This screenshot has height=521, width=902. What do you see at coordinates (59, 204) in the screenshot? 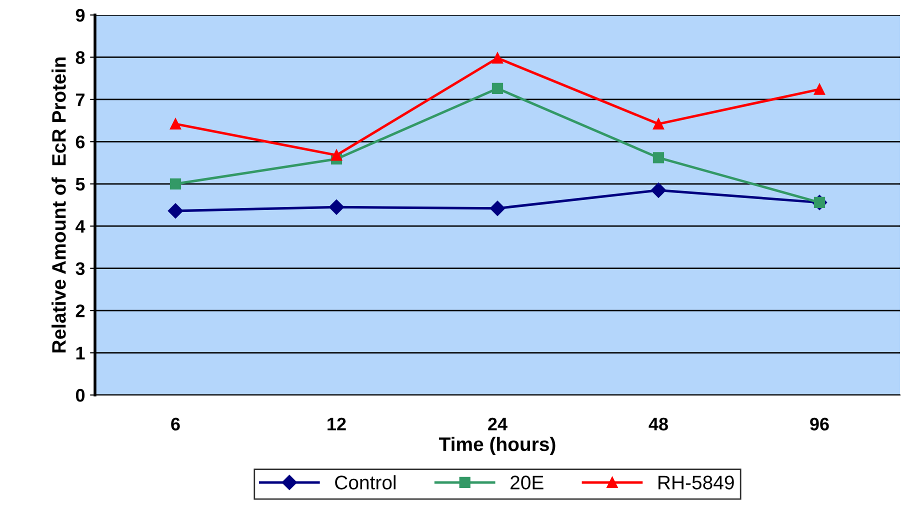
I see `y-axis-title: Relative Amount of EcR Protein` at bounding box center [59, 204].